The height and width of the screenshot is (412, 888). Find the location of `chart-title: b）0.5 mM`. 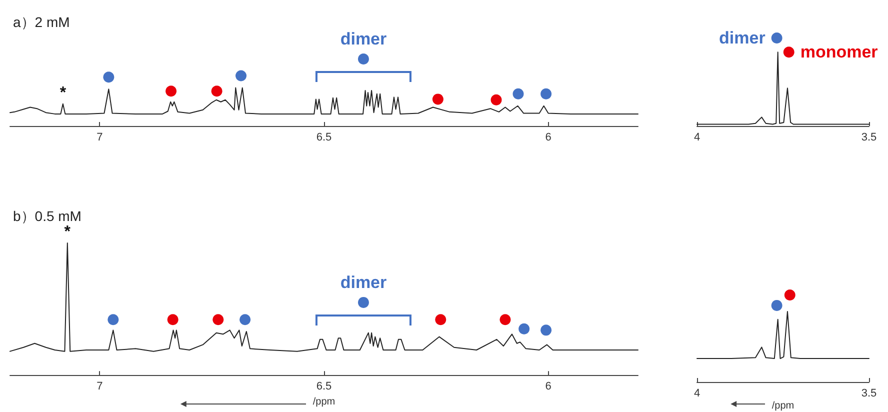

chart-title: b）0.5 mM is located at coordinates (47, 216).